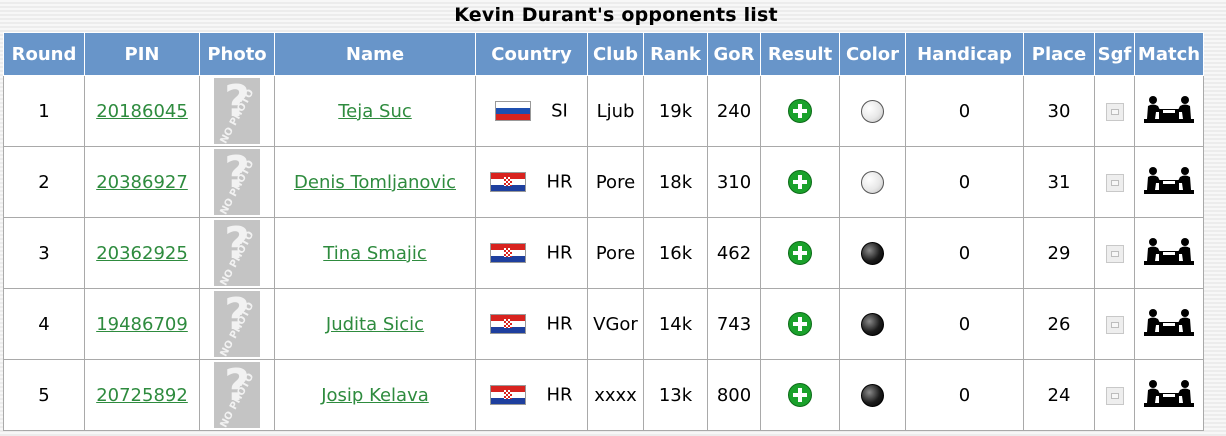 The image size is (1226, 436). I want to click on pin-cell: 20386927, so click(142, 182).